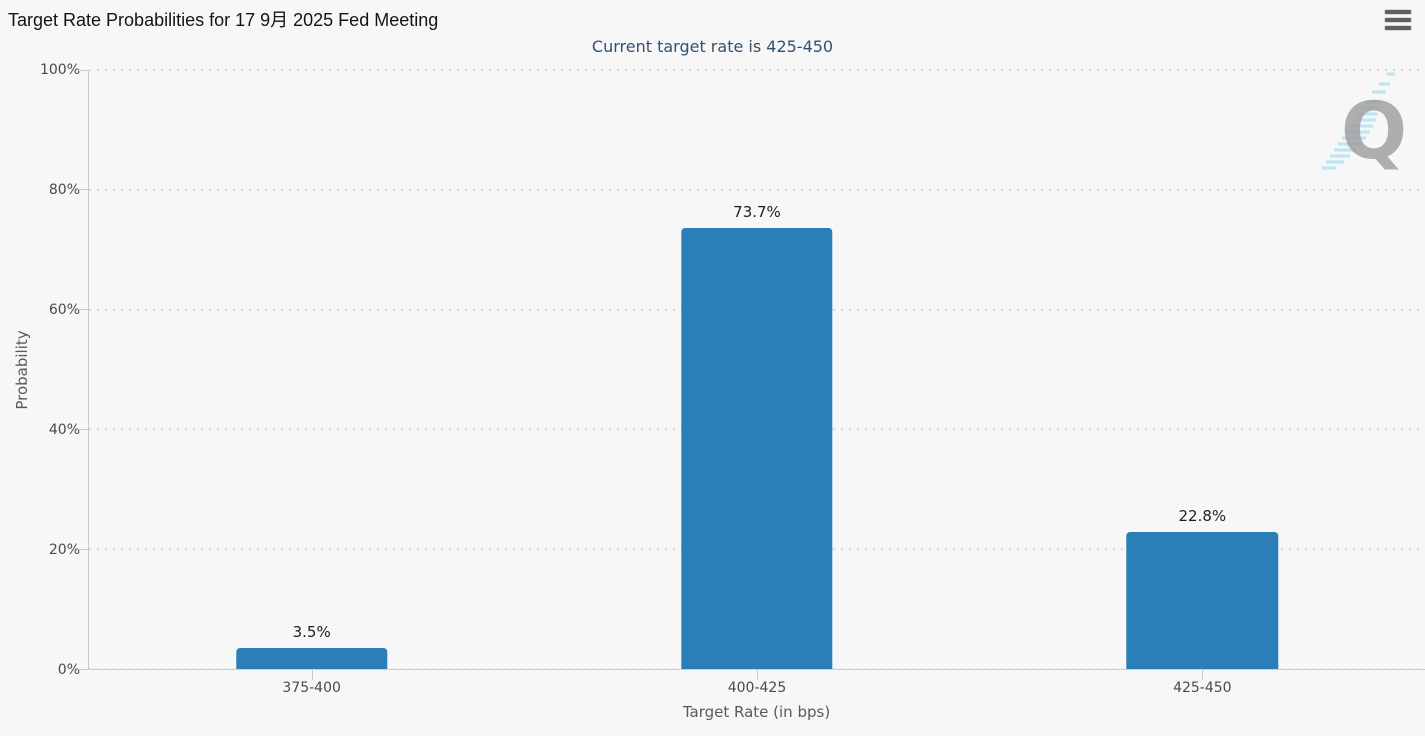  I want to click on hamburger-menu-icon, so click(1398, 20).